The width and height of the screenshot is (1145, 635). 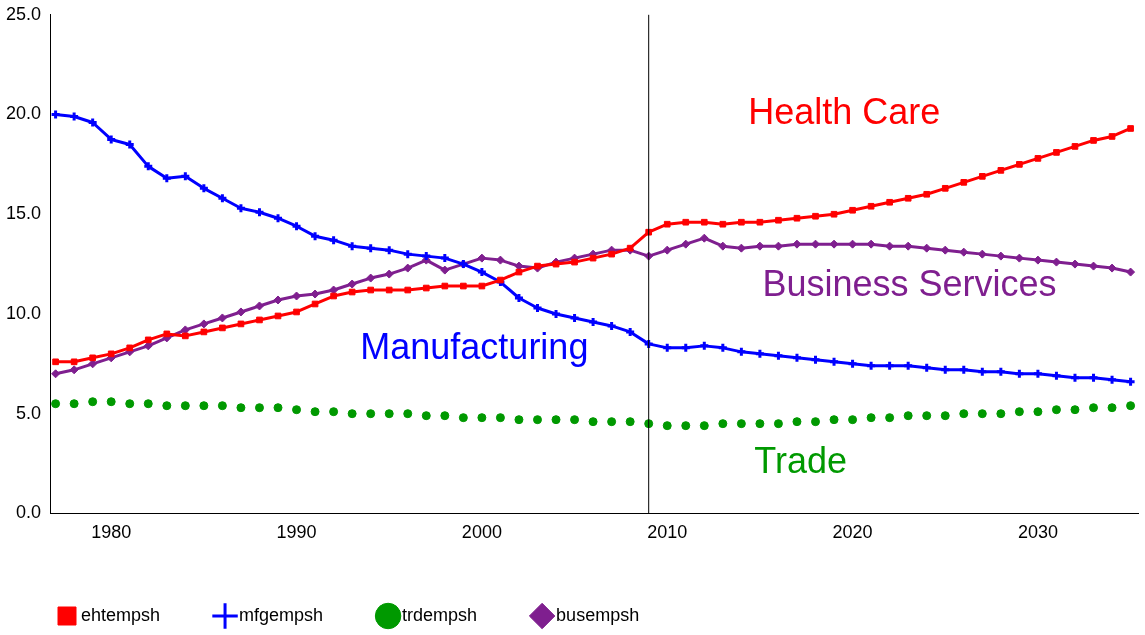 What do you see at coordinates (121, 614) in the screenshot?
I see `legend-label: ehtempsh` at bounding box center [121, 614].